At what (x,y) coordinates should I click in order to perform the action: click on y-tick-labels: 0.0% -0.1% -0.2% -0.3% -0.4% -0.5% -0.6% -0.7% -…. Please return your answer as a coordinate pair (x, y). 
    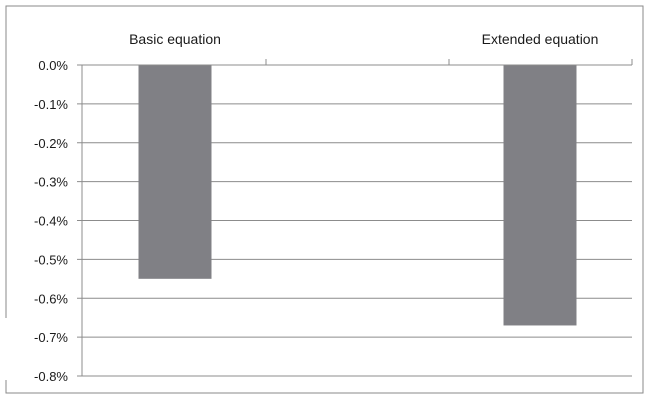
    Looking at the image, I should click on (51, 221).